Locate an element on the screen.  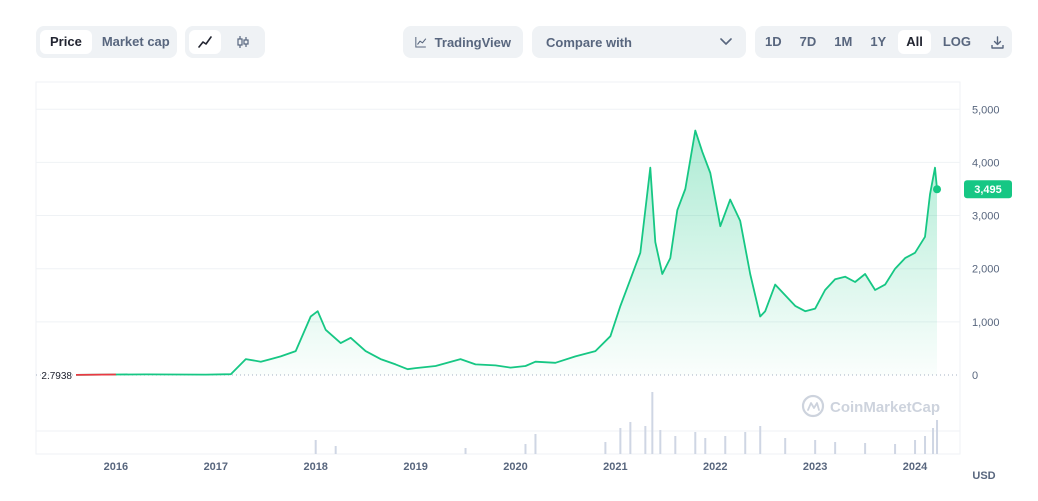
x-tick-label: 2022 is located at coordinates (715, 467).